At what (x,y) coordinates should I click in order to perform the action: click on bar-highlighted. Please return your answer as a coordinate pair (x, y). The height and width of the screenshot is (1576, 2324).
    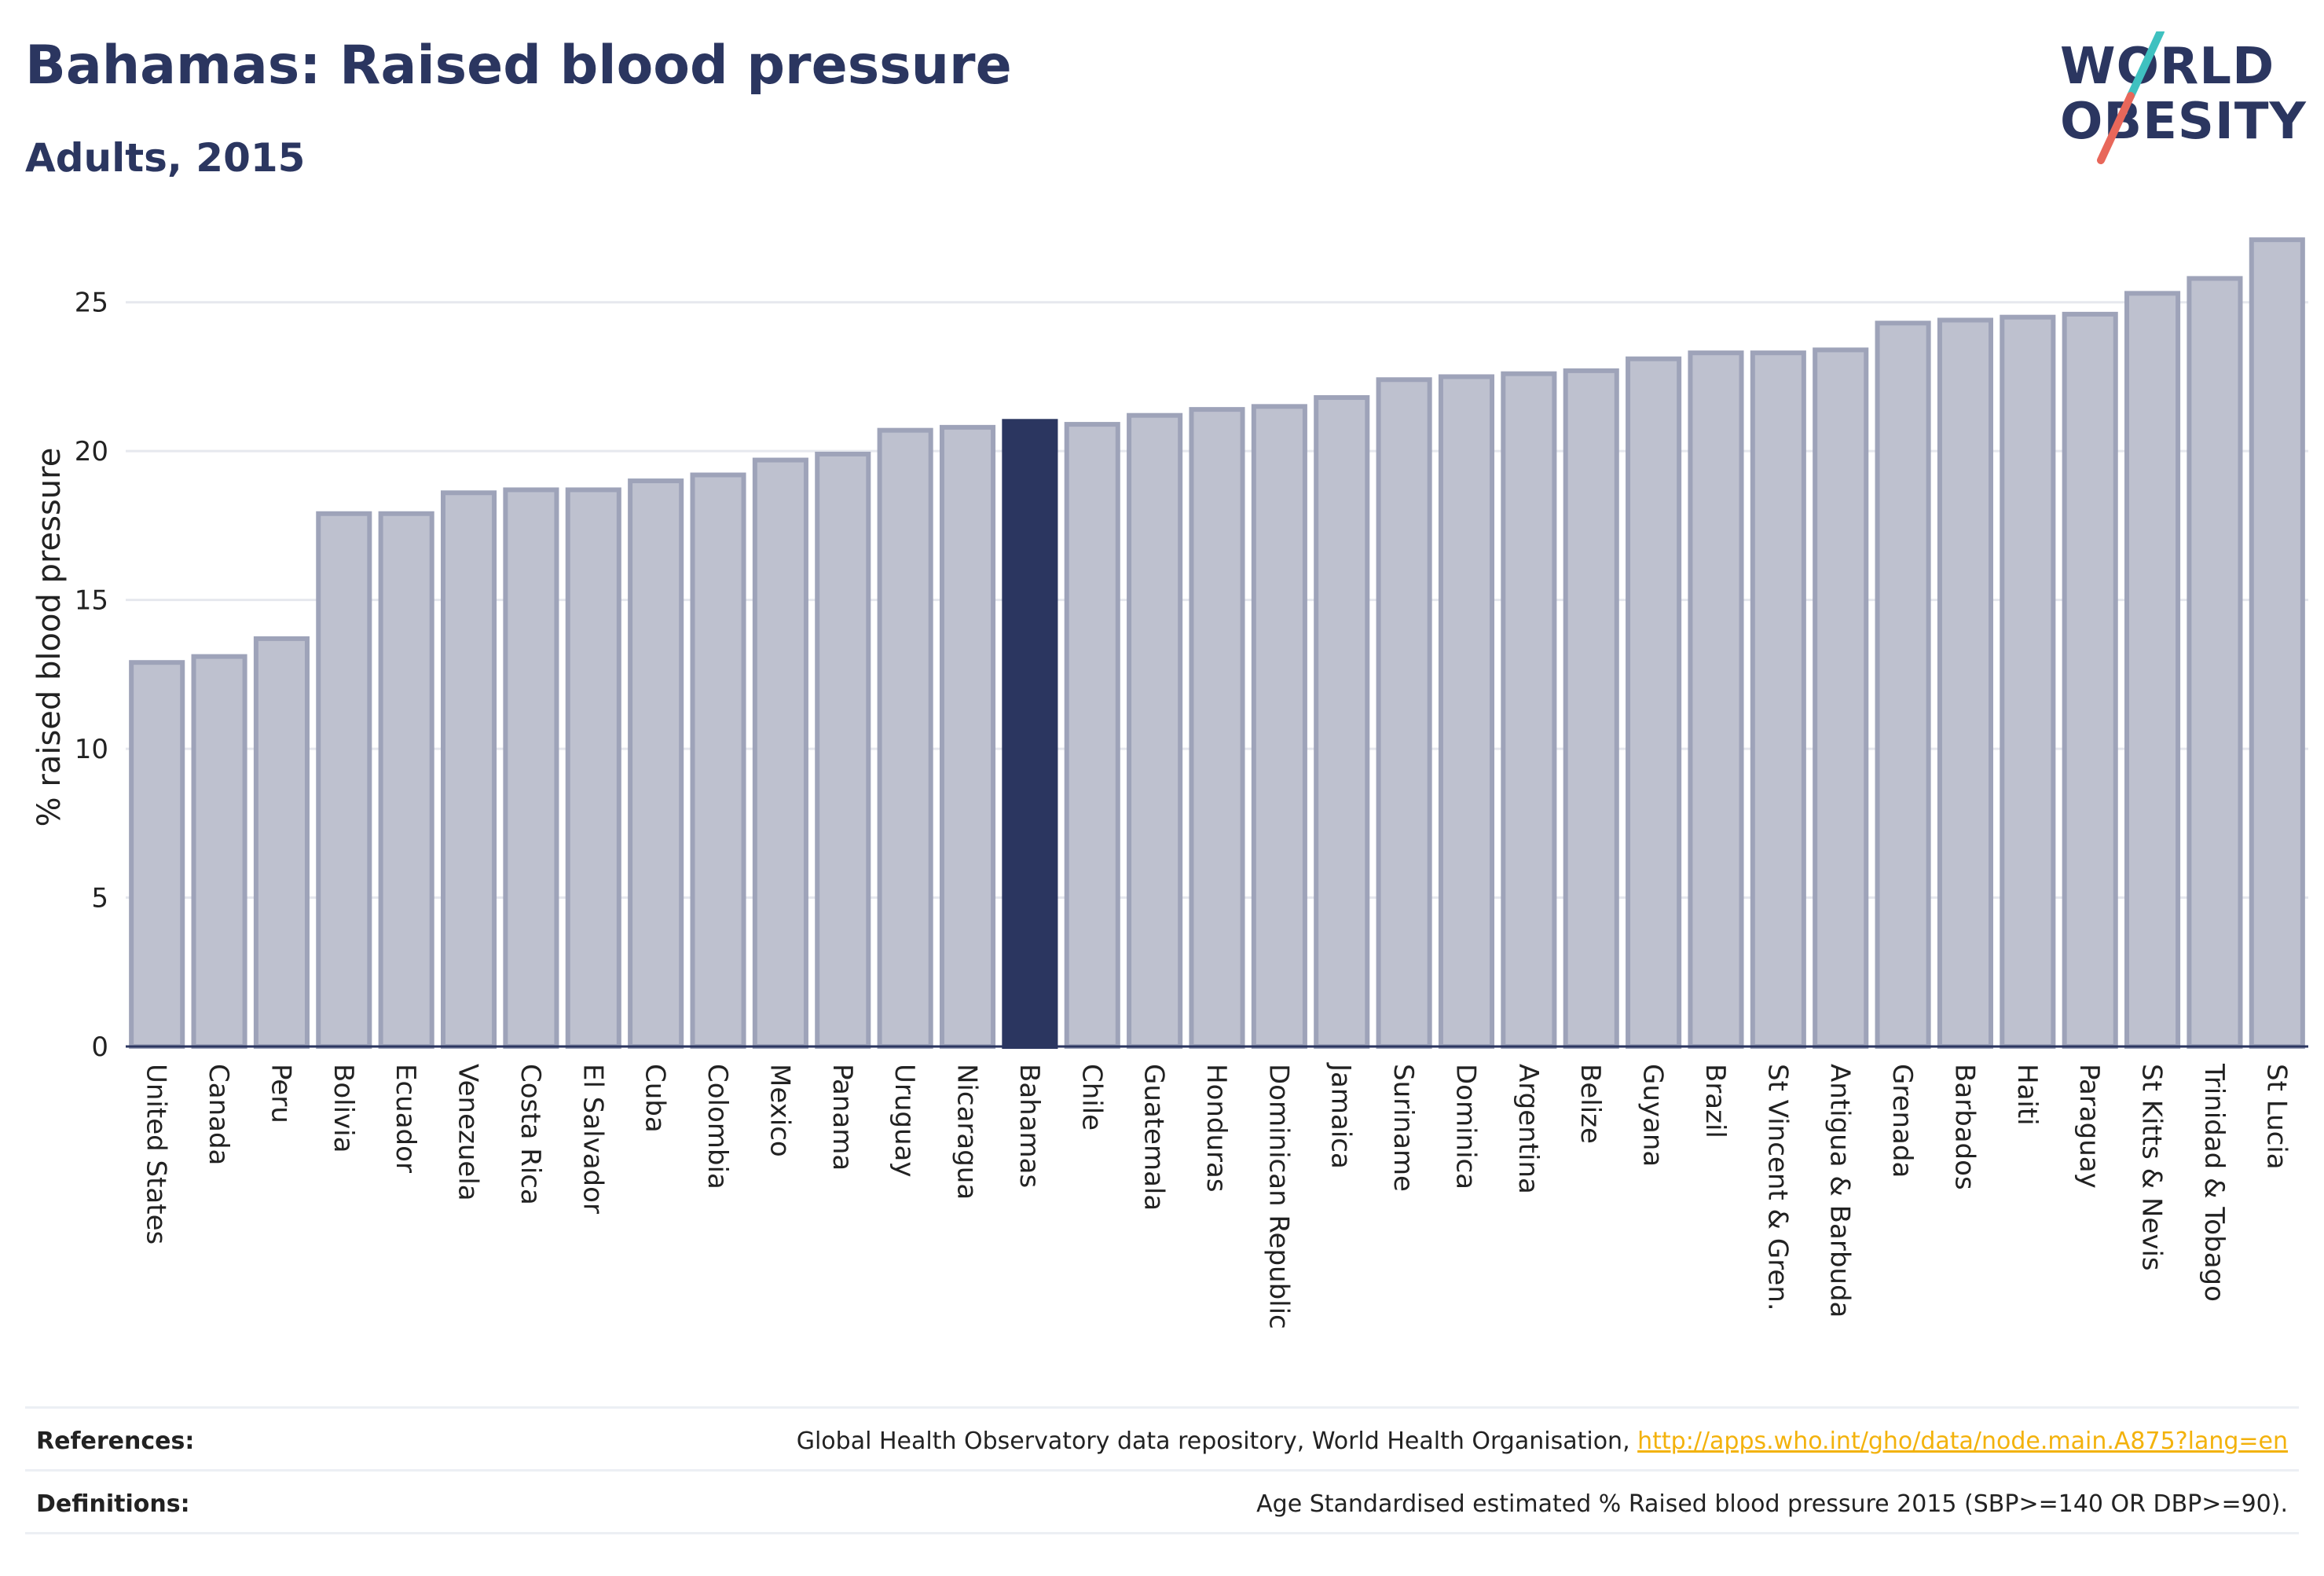
    Looking at the image, I should click on (1030, 734).